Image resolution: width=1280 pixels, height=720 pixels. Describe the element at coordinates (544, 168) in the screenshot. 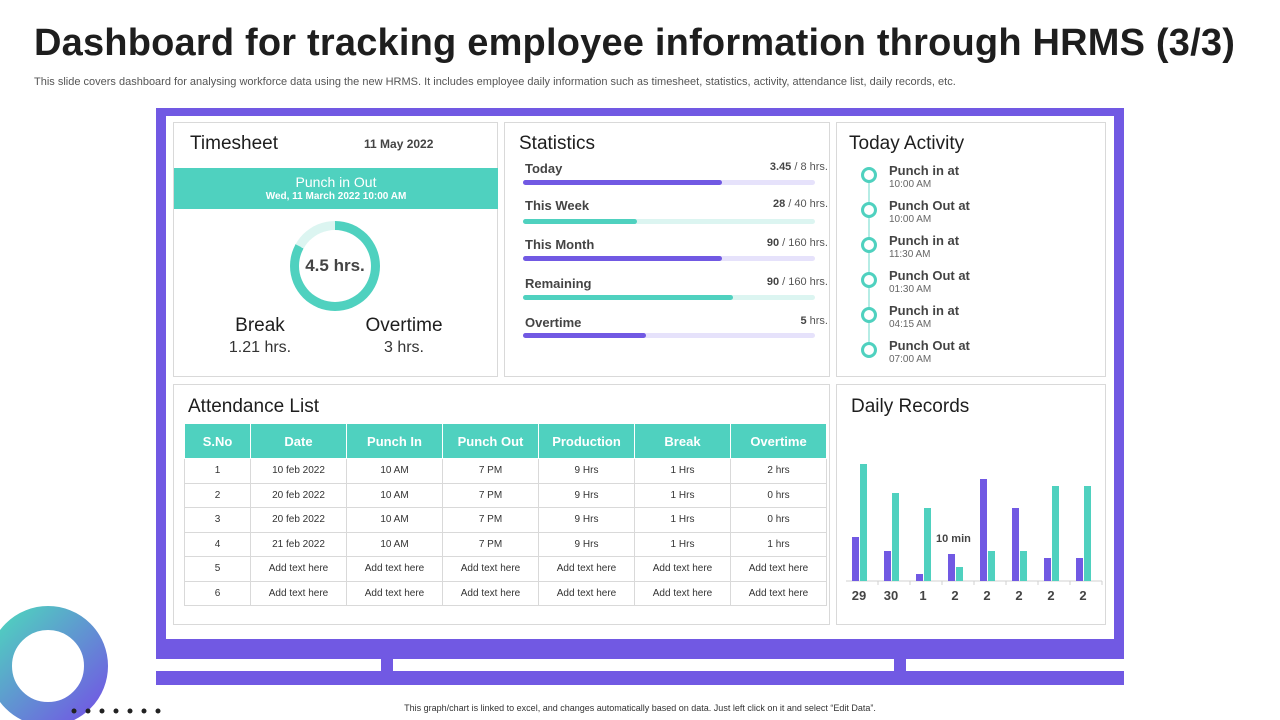

I see `stat-label: Today` at that location.